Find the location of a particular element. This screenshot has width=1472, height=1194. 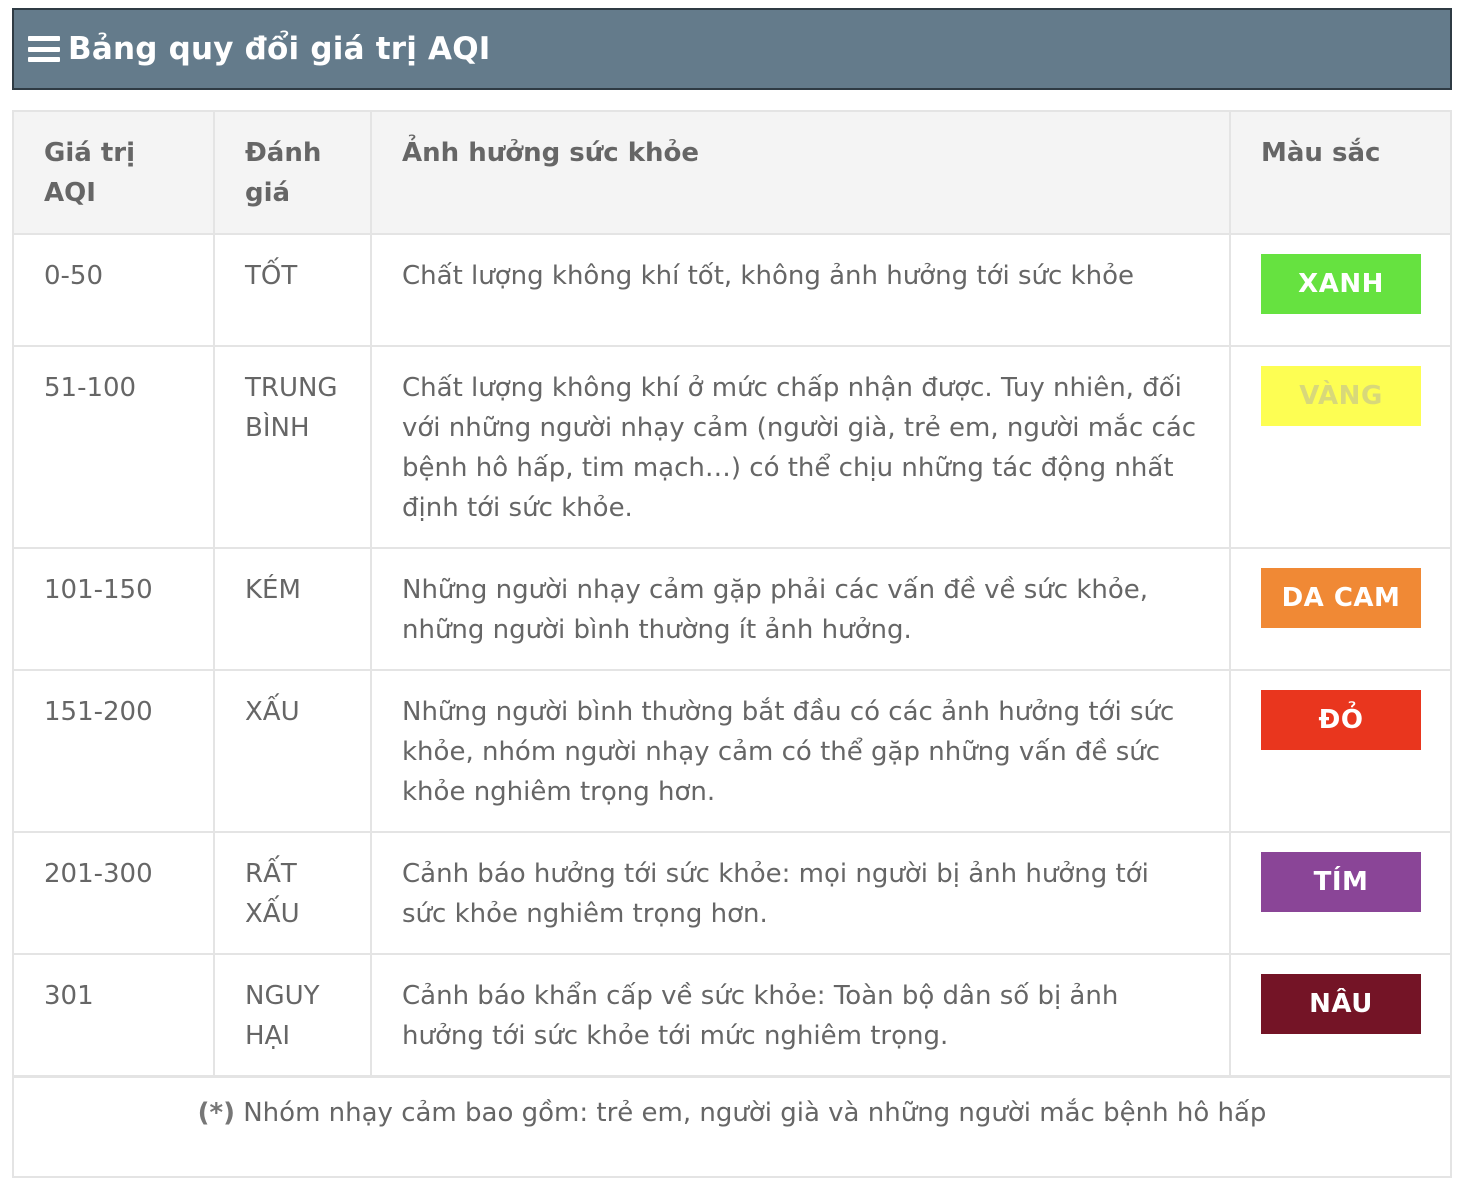

page-title: Bảng quy đổi giá trị AQI is located at coordinates (279, 49).